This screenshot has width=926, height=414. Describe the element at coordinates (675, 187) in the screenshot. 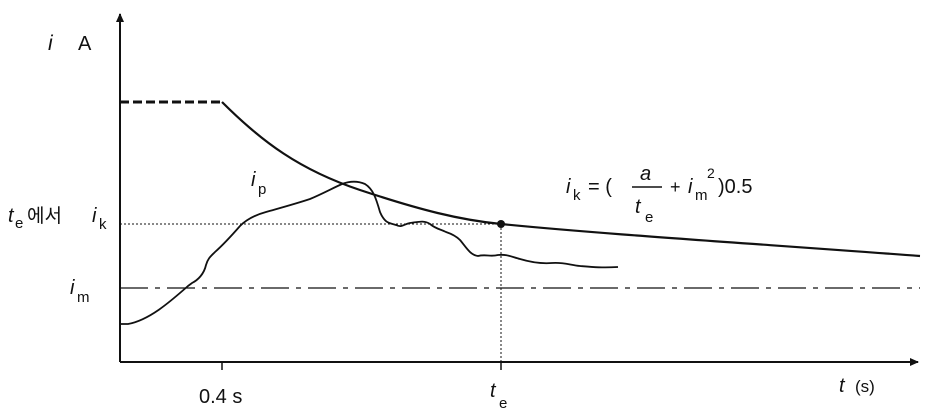

I see `formula-plus: +` at that location.